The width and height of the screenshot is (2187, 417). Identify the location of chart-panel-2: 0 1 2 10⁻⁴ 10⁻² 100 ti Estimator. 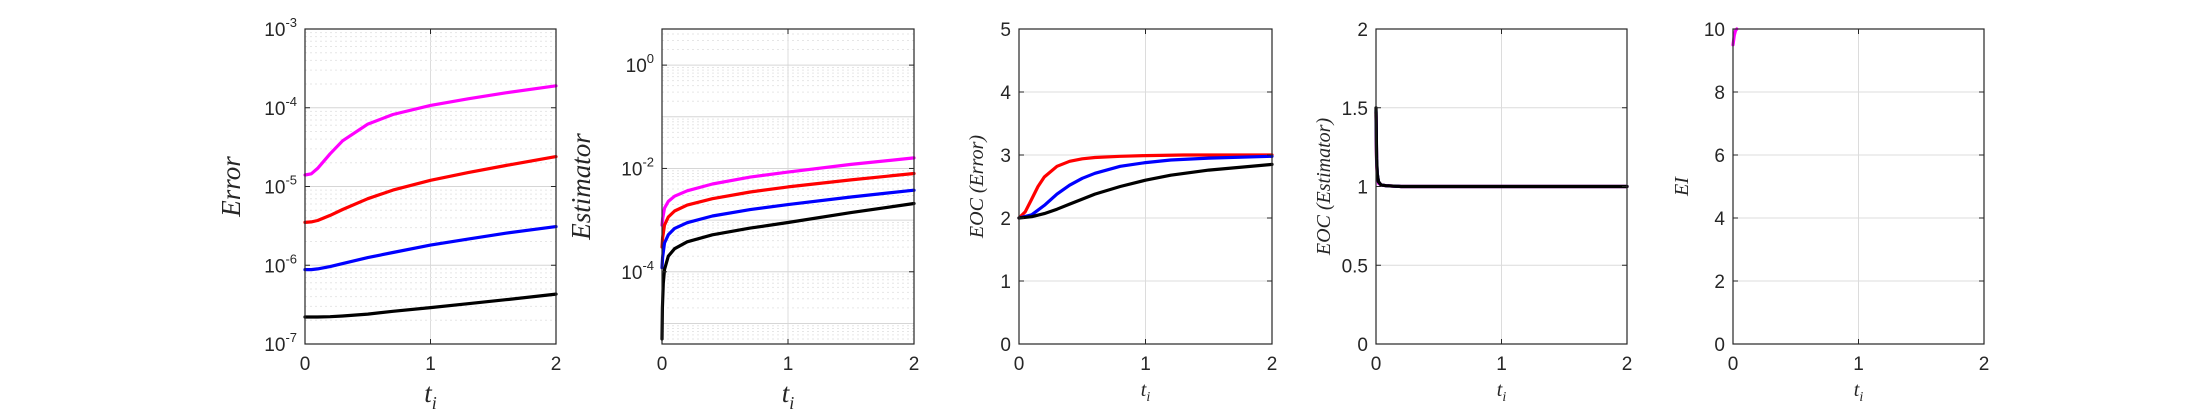
(743, 220).